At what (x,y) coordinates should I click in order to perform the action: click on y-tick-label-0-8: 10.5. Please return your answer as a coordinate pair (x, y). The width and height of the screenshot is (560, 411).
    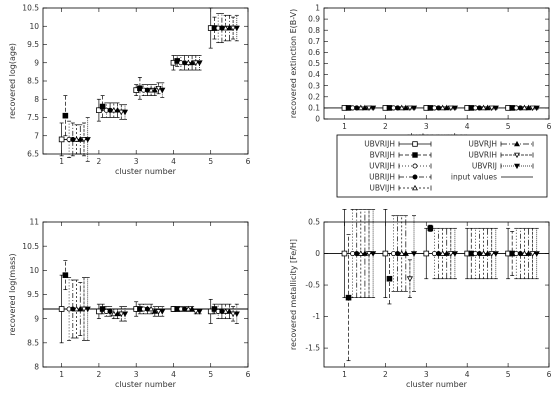
    Looking at the image, I should click on (30, 8).